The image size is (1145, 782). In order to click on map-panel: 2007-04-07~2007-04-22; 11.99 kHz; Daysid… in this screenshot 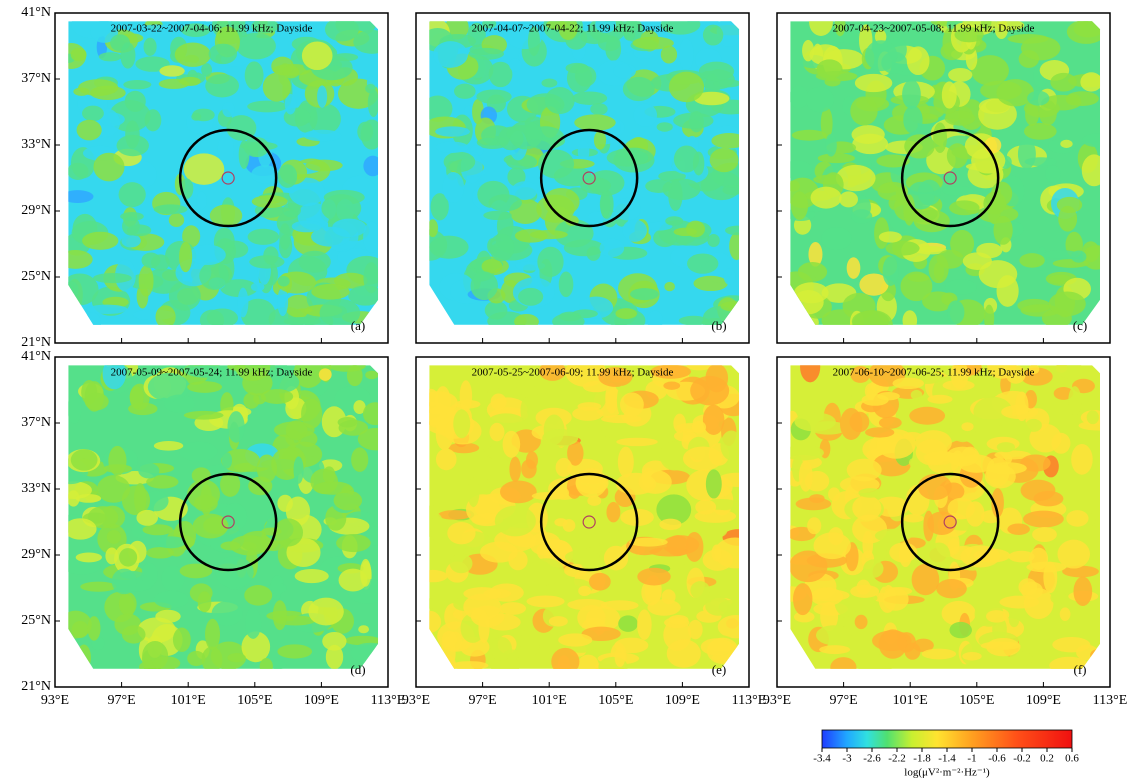, I will do `click(582, 178)`.